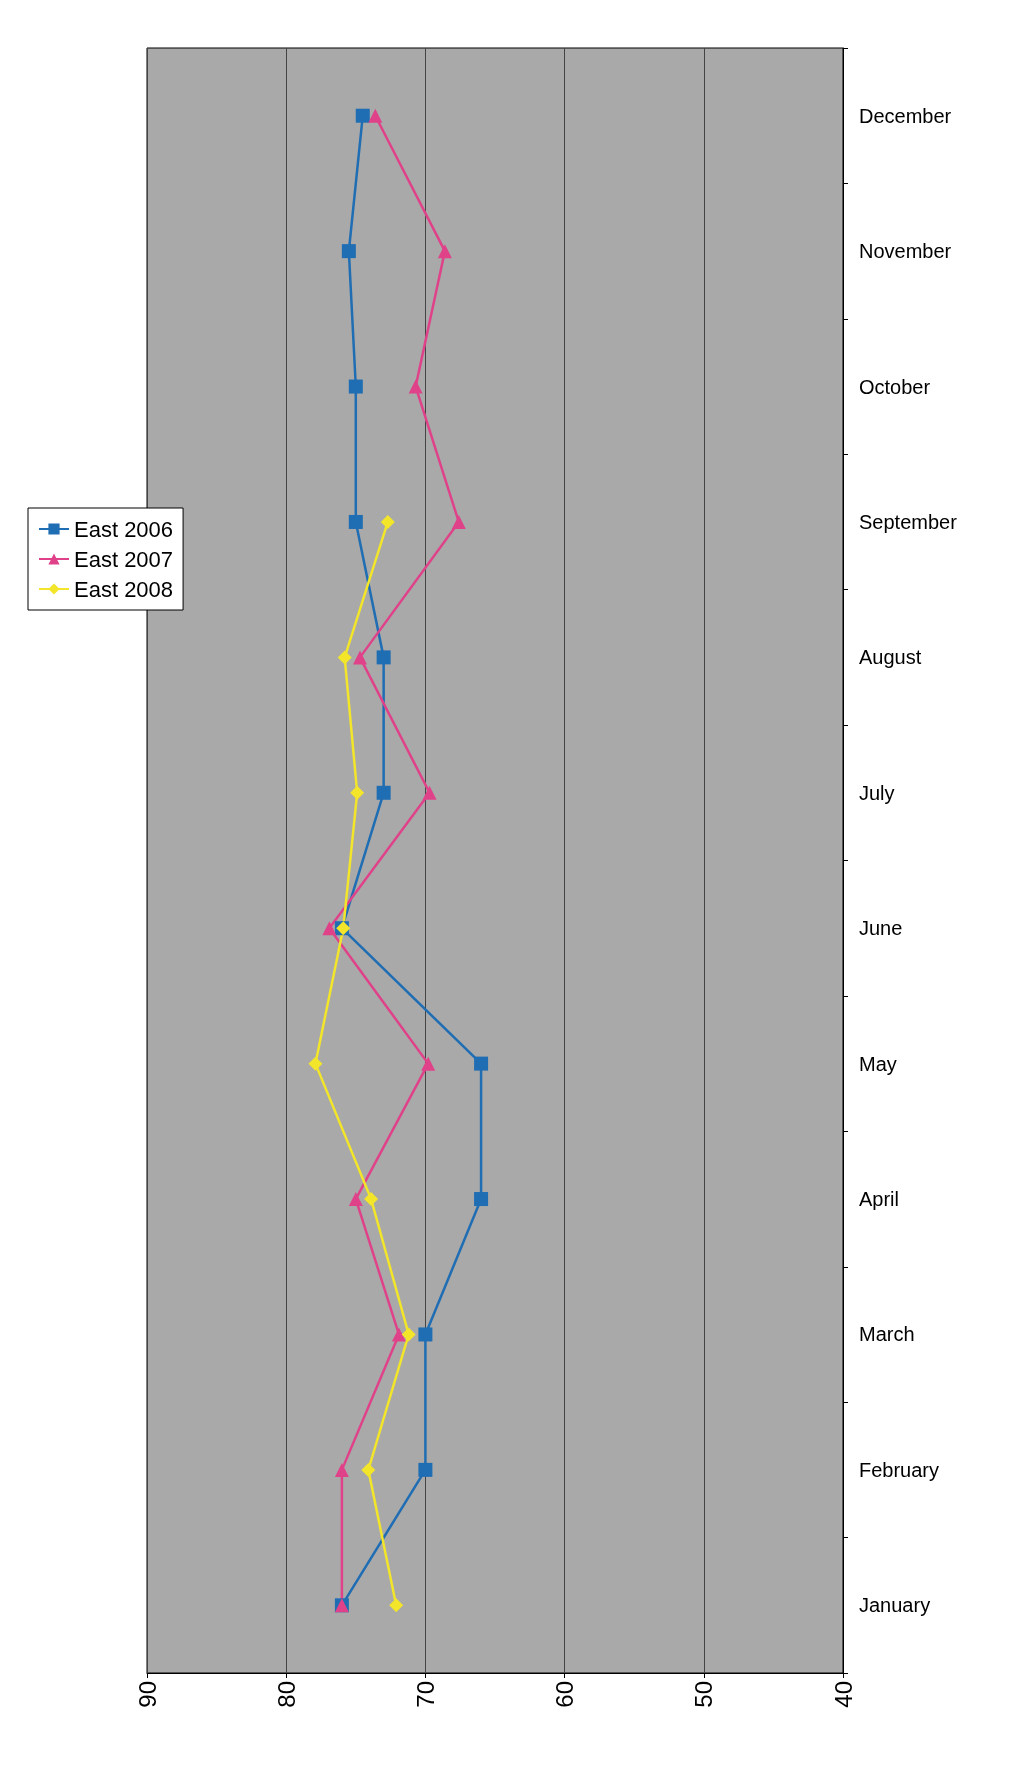 This screenshot has width=1015, height=1785. Describe the element at coordinates (895, 386) in the screenshot. I see `y-tick-label: October` at that location.